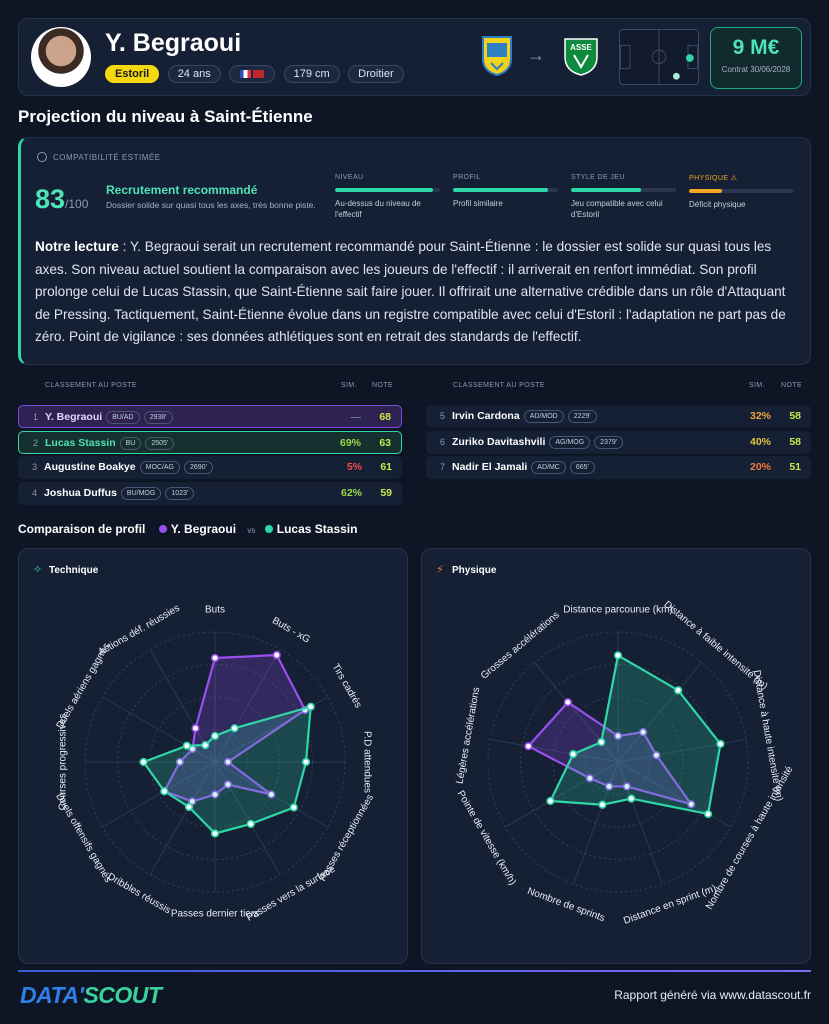 This screenshot has width=829, height=1024. Describe the element at coordinates (478, 203) in the screenshot. I see `criterion-desc: Profil similaire` at that location.